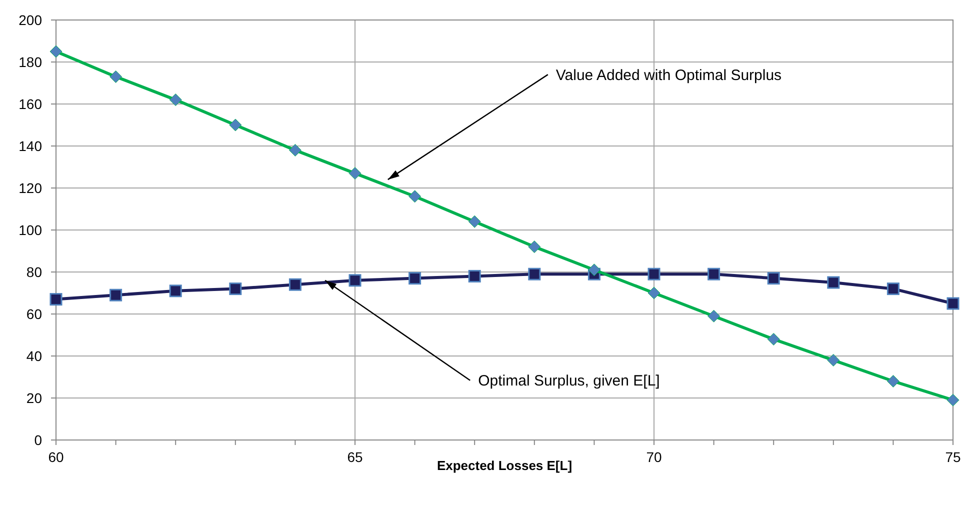  Describe the element at coordinates (38, 440) in the screenshot. I see `y-tick-label: 0` at that location.